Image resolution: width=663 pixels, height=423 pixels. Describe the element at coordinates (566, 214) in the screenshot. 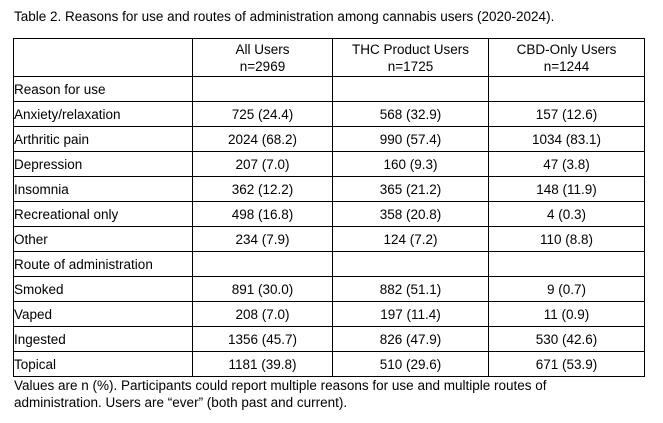

I see `table-cell: 4 (0.3)` at that location.